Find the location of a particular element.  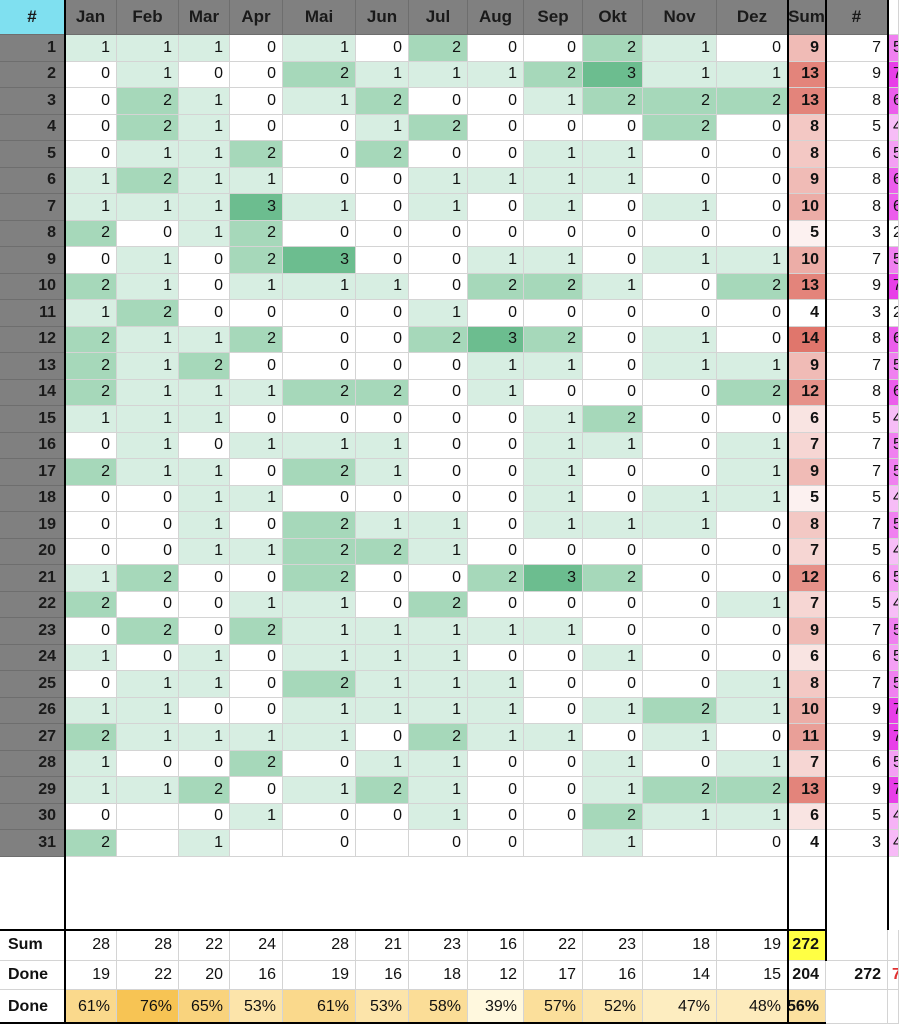

row-count-cell: 5 is located at coordinates (857, 816).